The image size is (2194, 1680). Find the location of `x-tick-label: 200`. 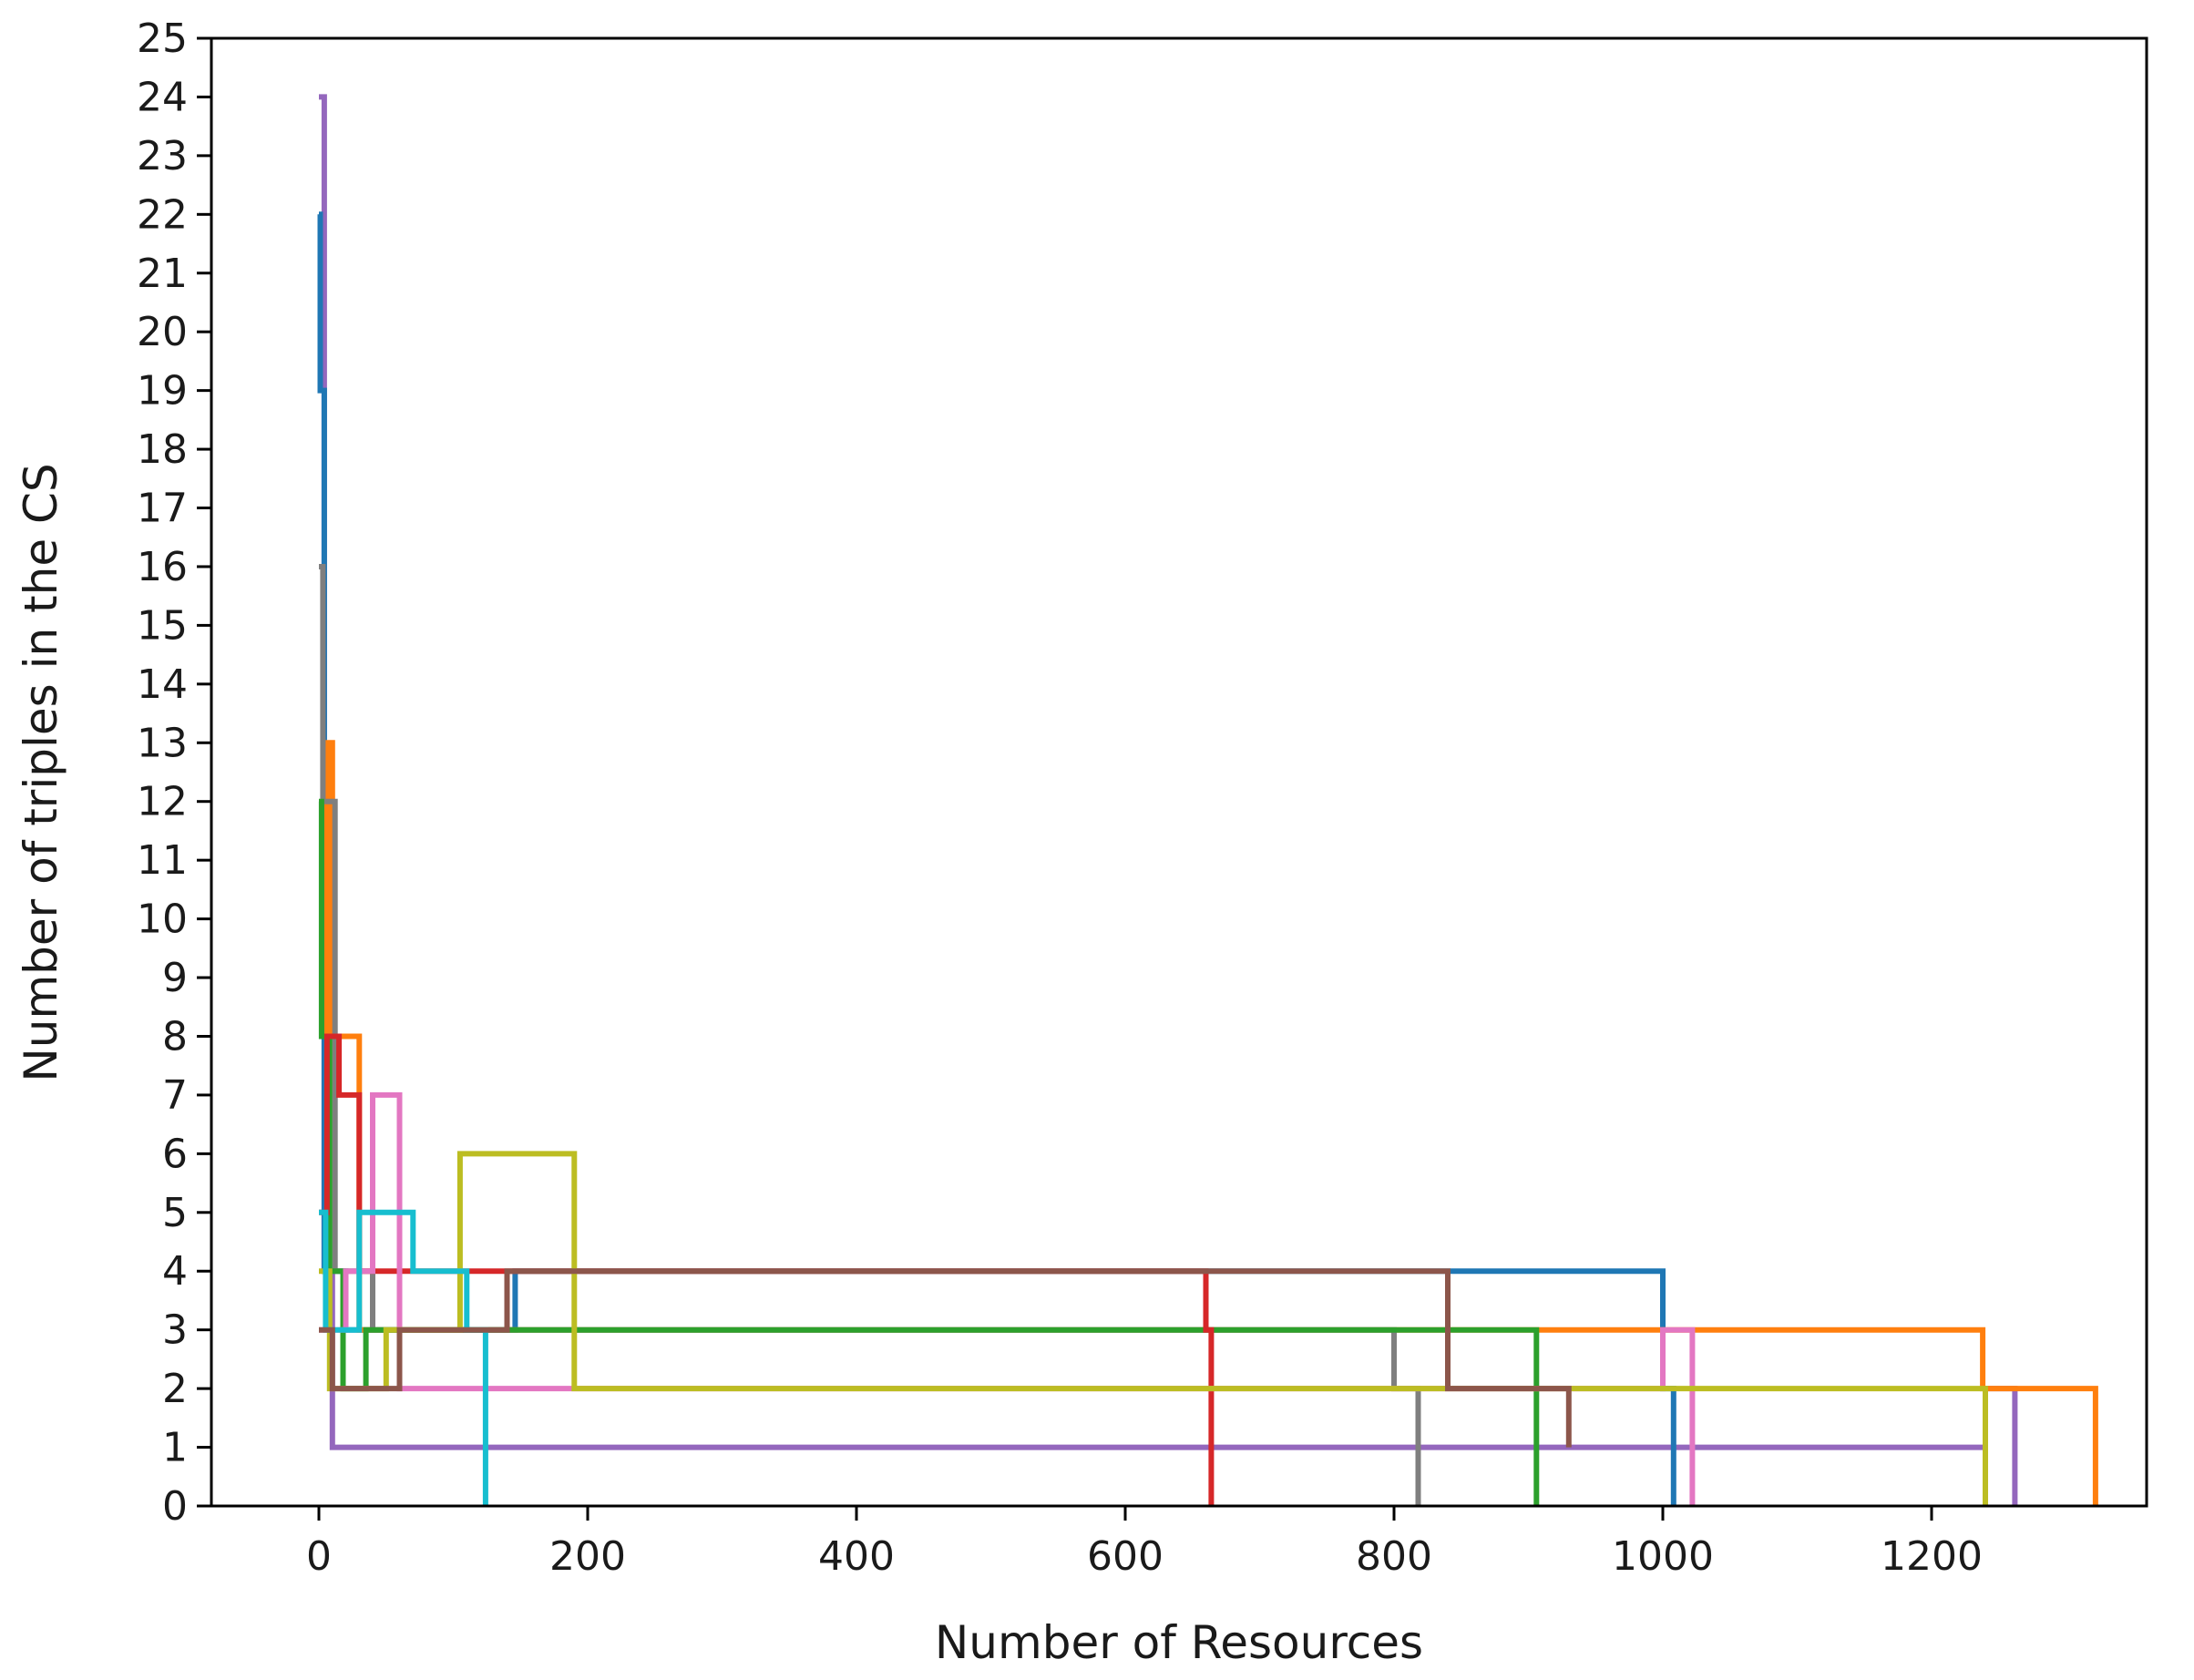

x-tick-label: 200 is located at coordinates (588, 1557).